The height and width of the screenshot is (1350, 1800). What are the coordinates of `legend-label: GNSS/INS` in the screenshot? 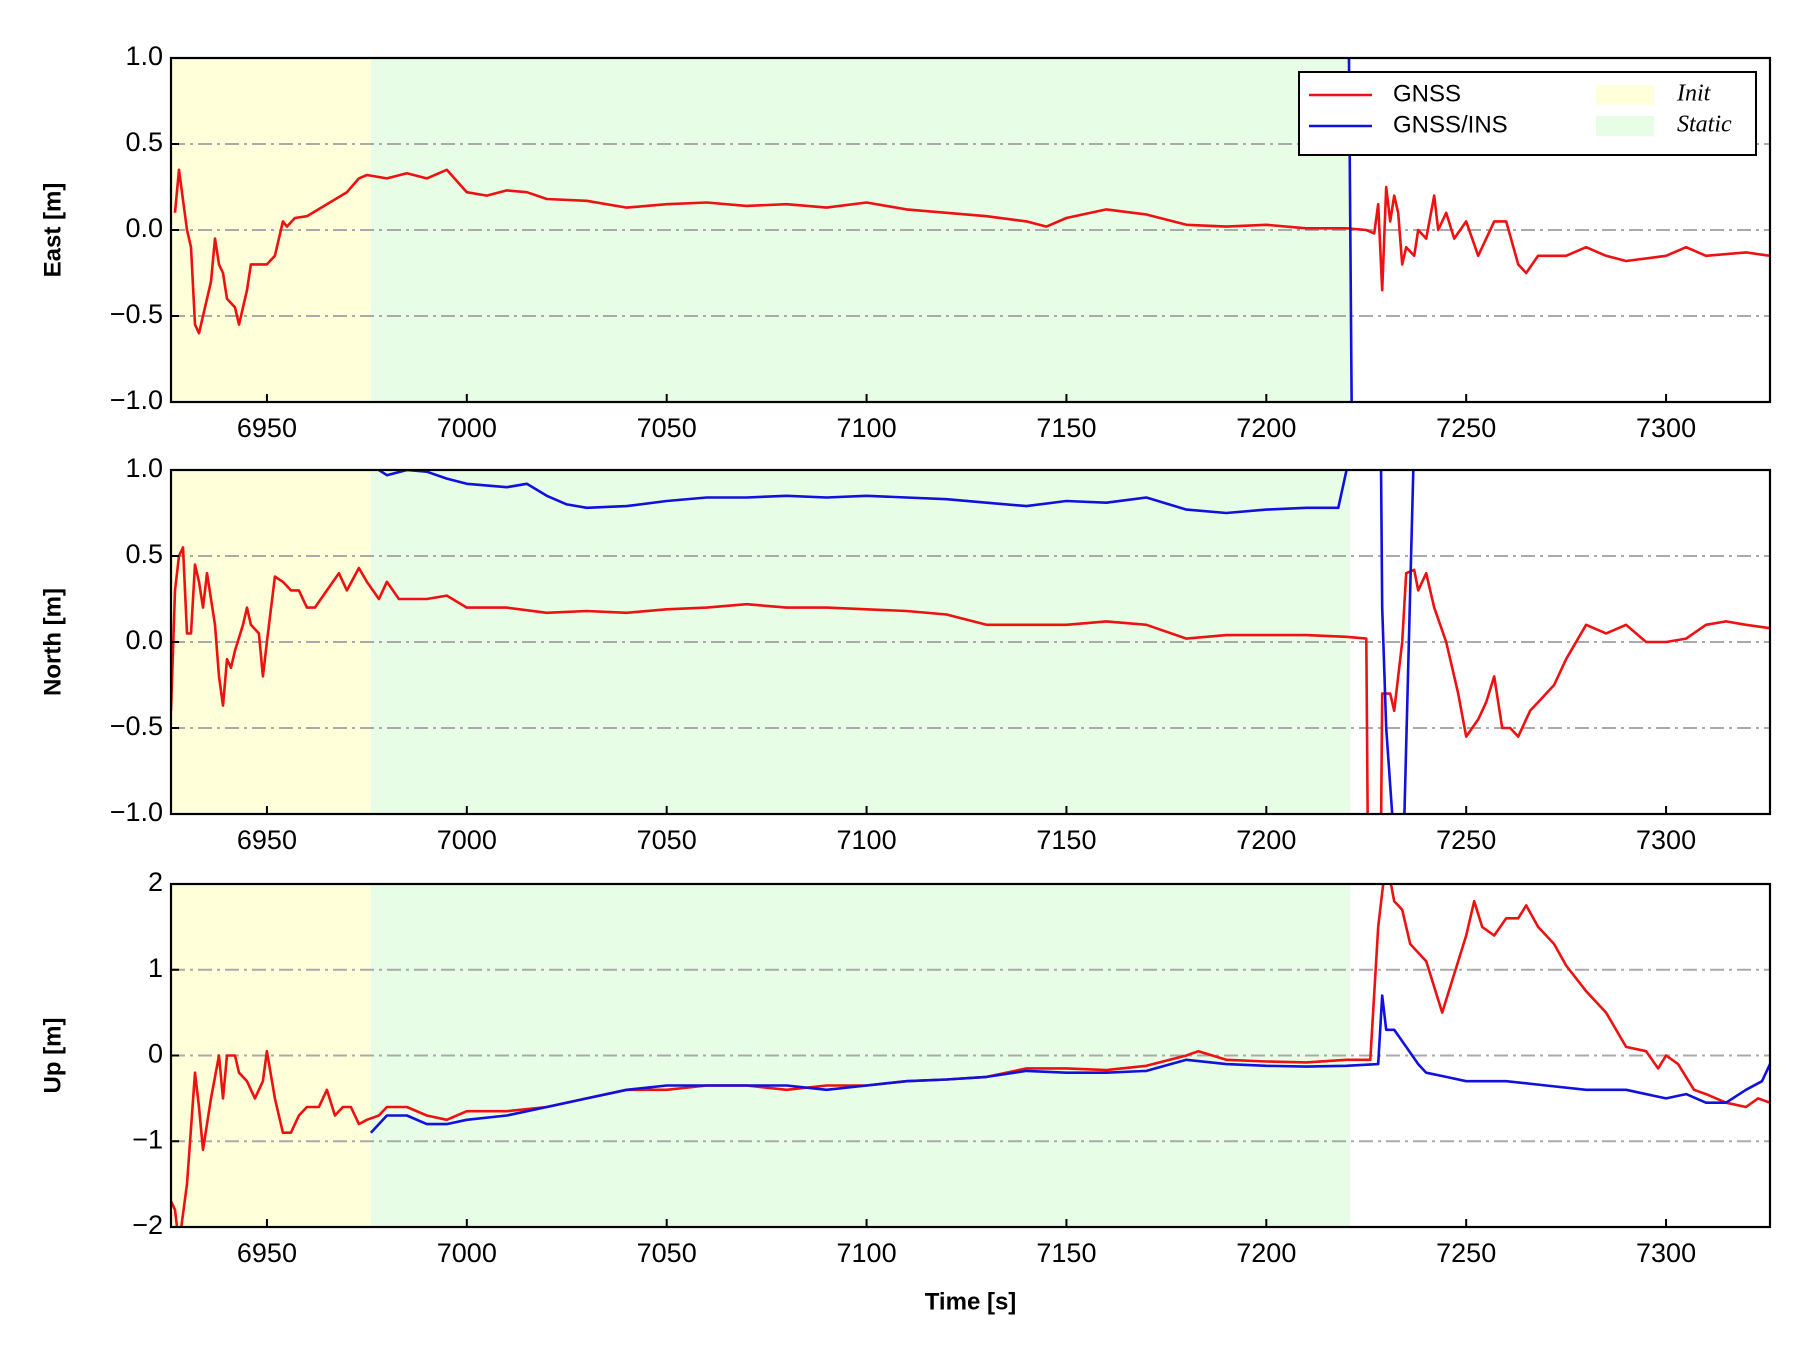 It's located at (1450, 124).